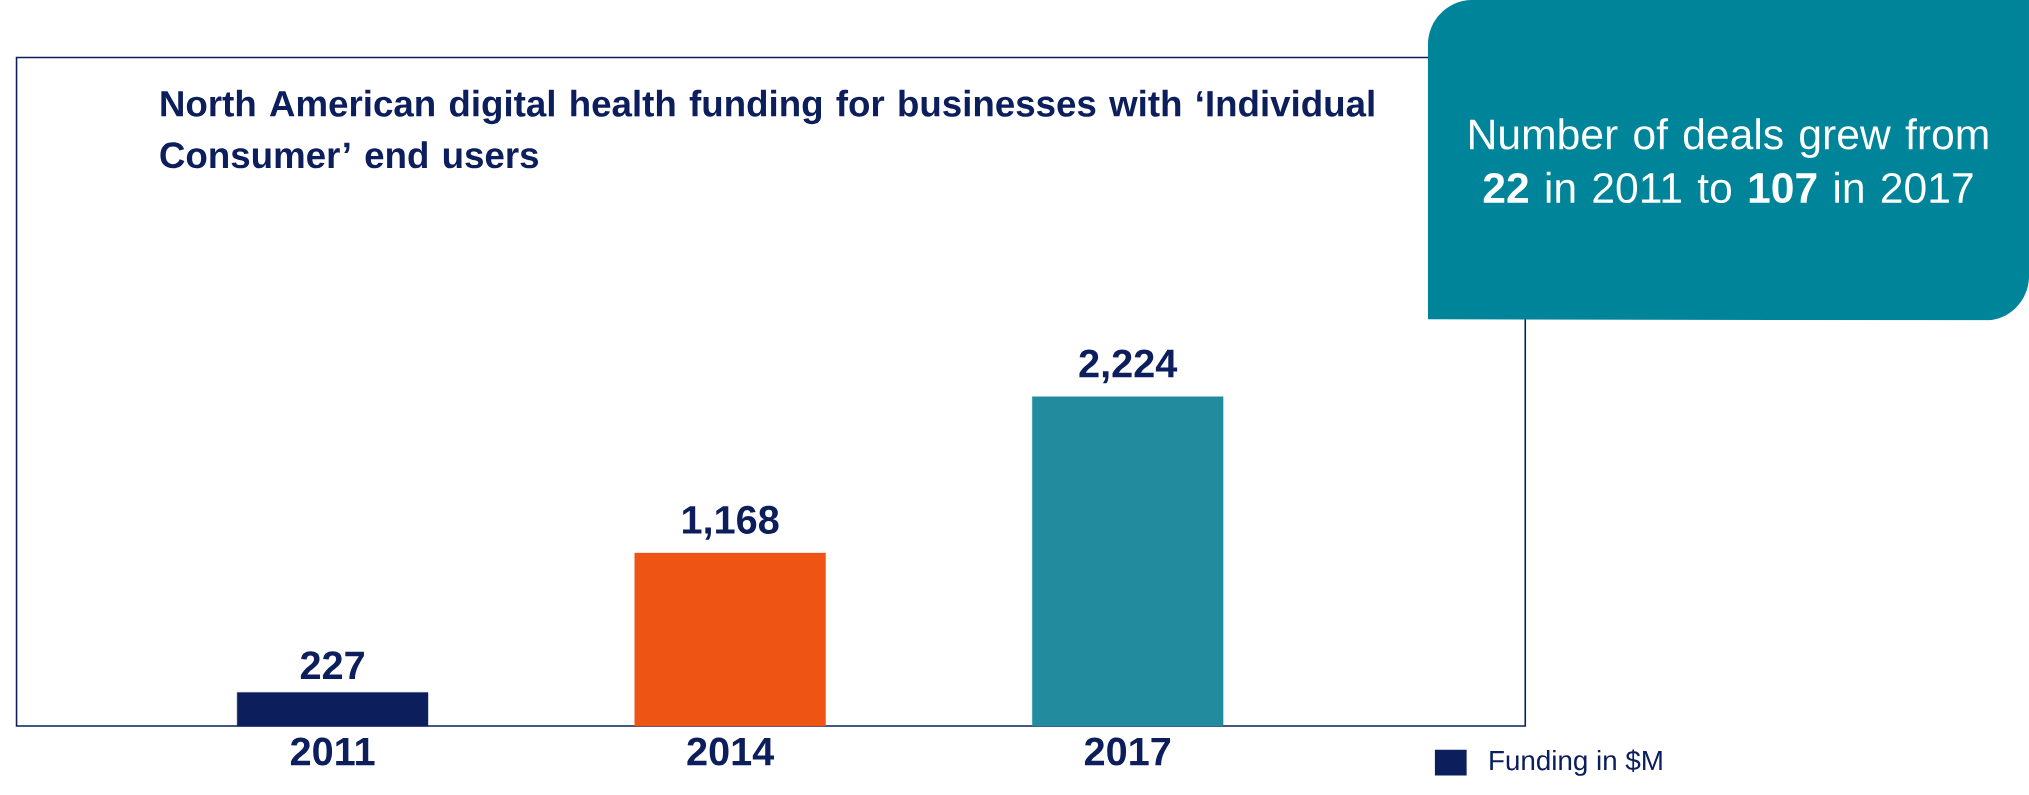  What do you see at coordinates (1576, 762) in the screenshot?
I see `legend-label: Funding in $M` at bounding box center [1576, 762].